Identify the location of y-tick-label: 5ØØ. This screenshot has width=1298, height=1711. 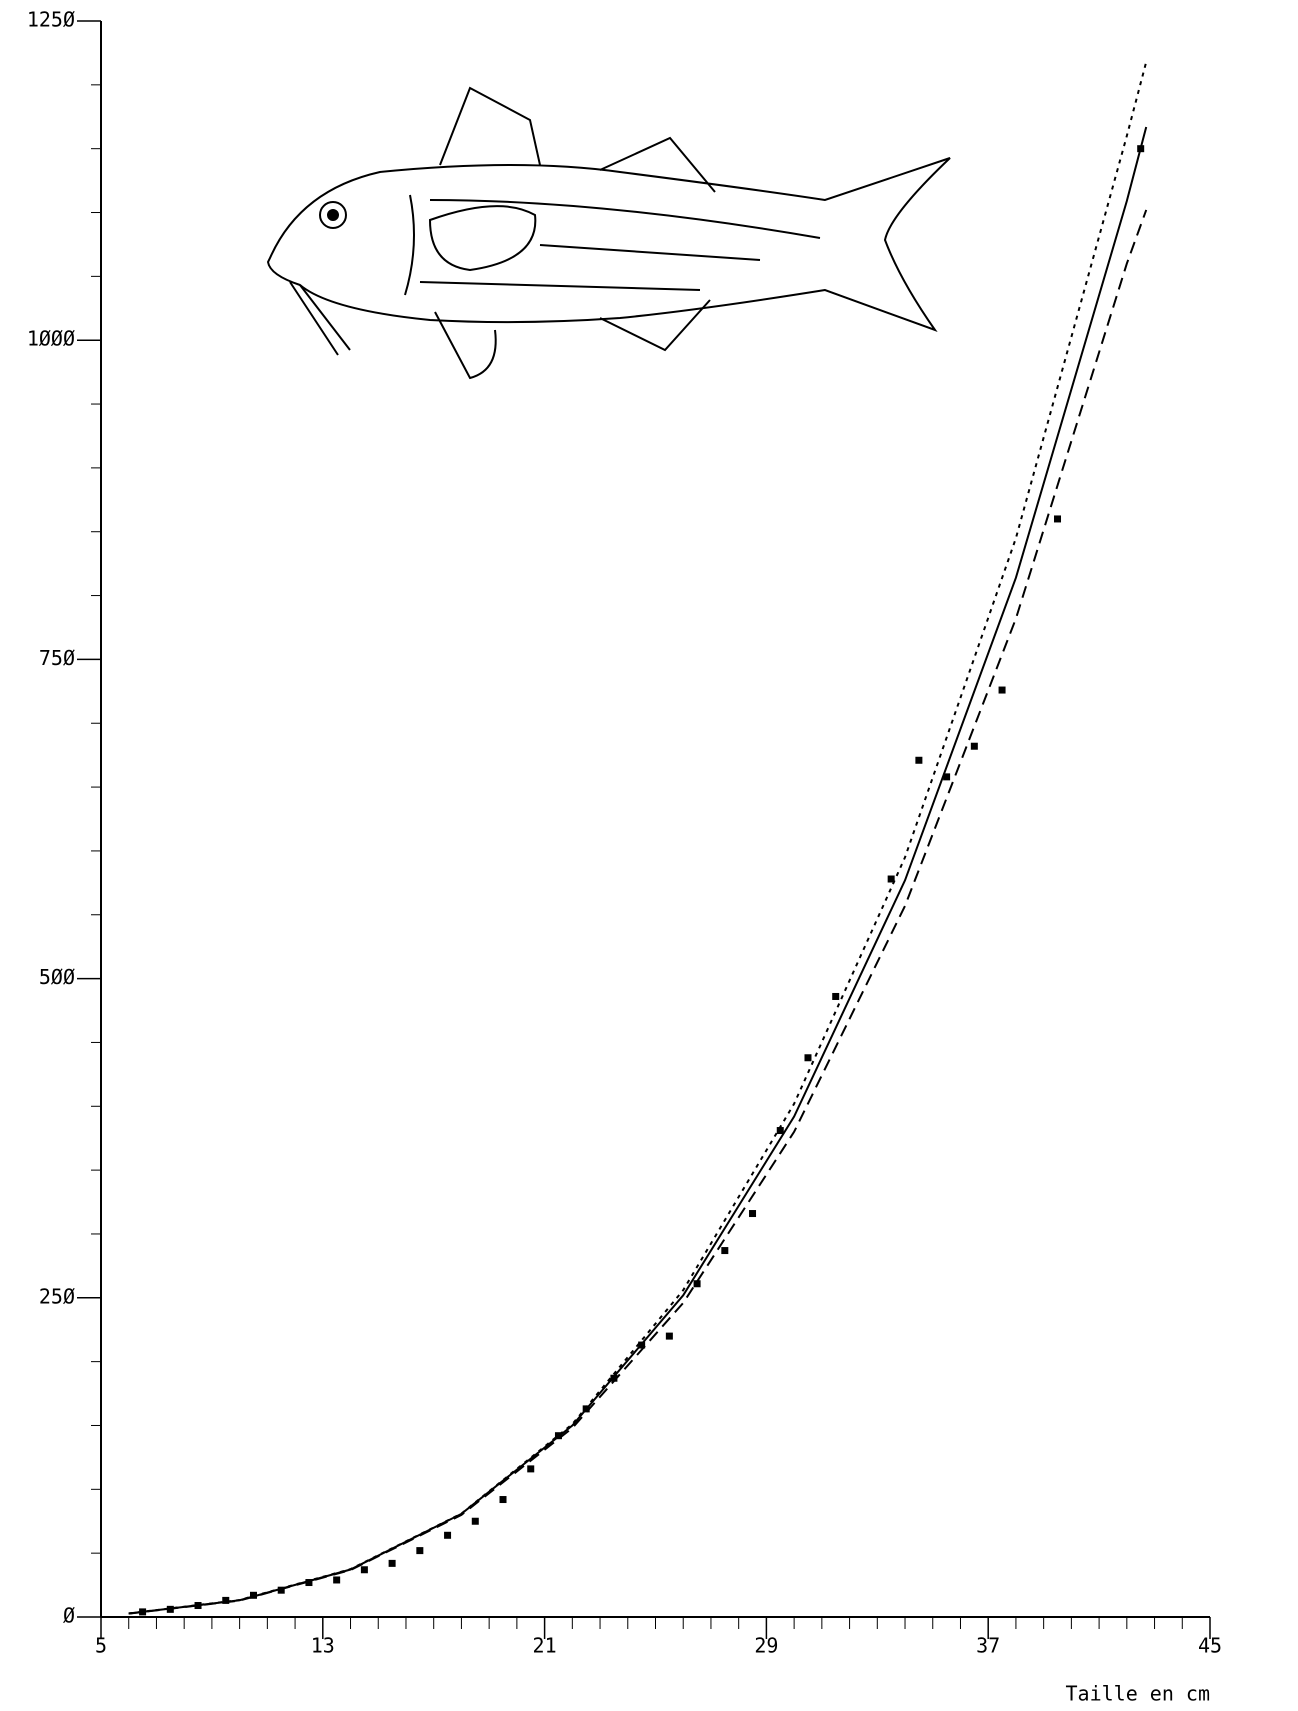
(57, 977).